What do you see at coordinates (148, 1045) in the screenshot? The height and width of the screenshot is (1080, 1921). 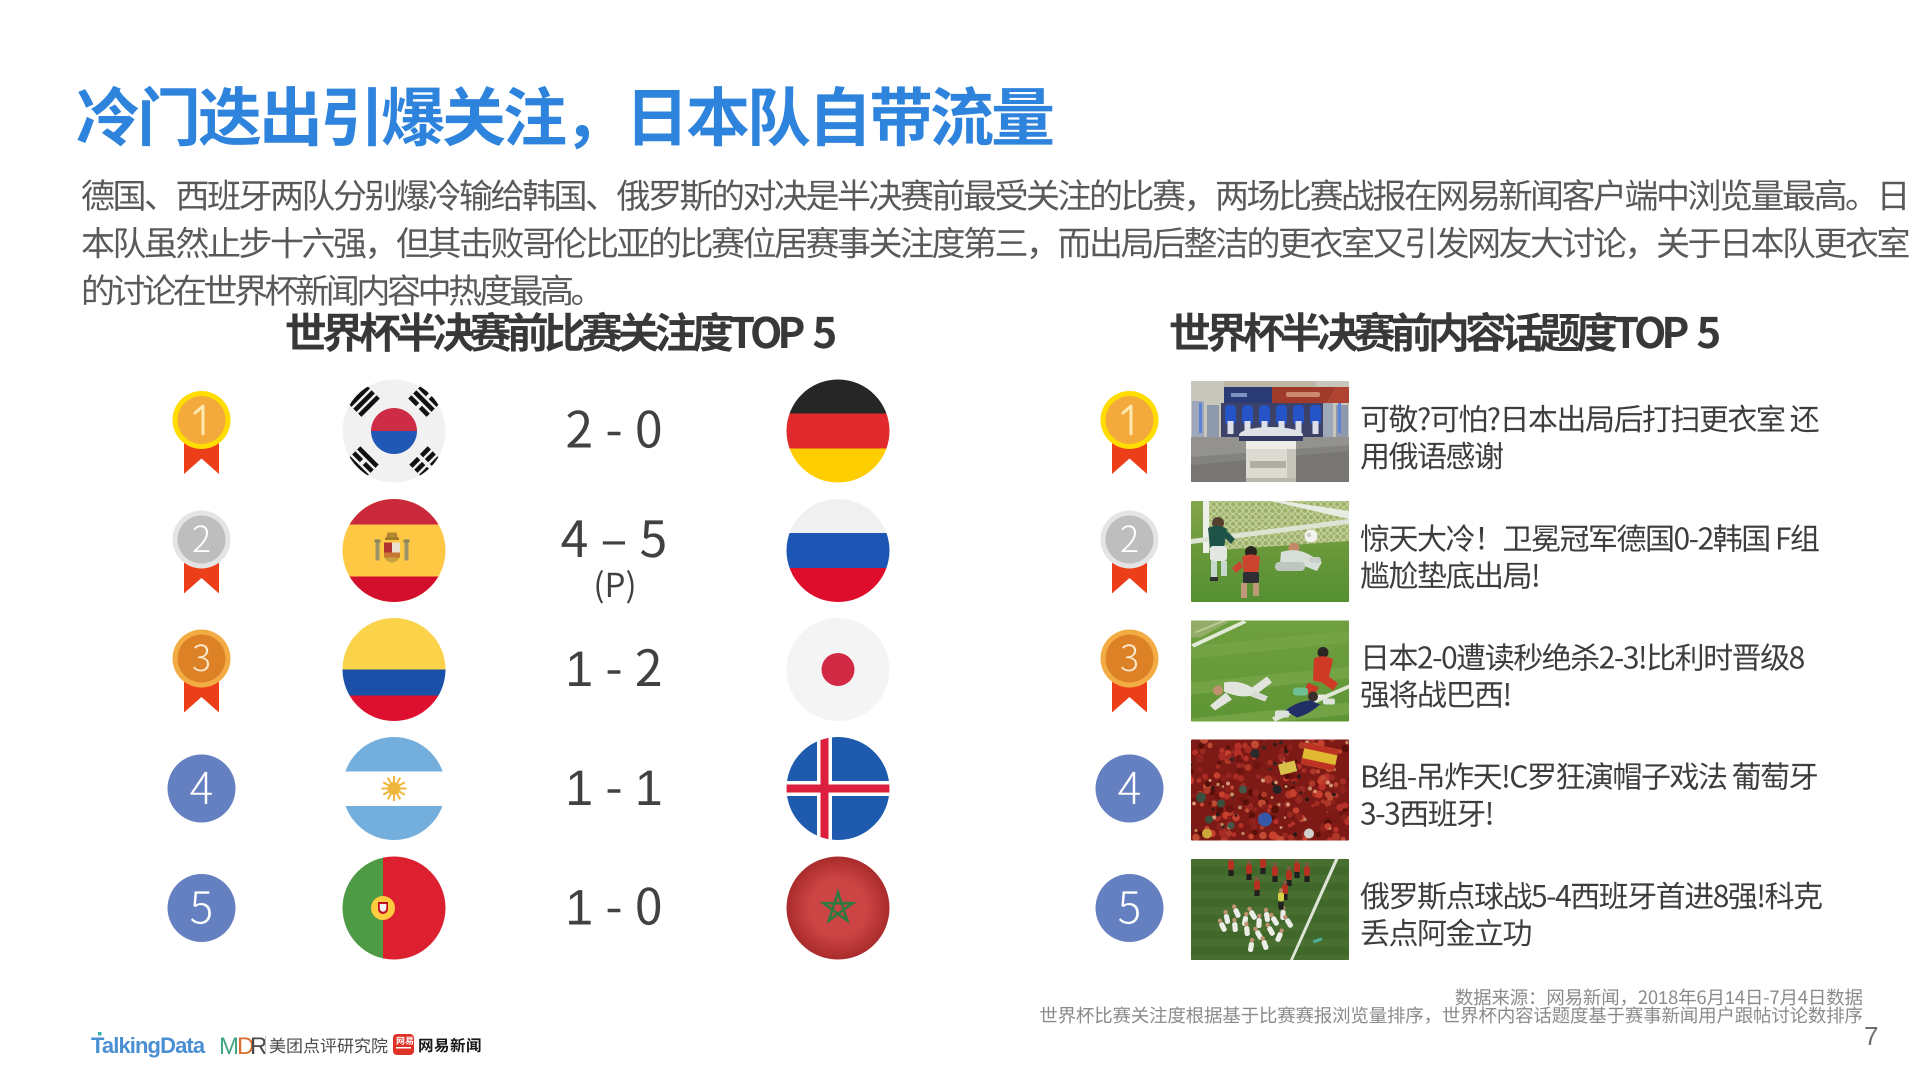 I see `svg-text: TalkingData` at bounding box center [148, 1045].